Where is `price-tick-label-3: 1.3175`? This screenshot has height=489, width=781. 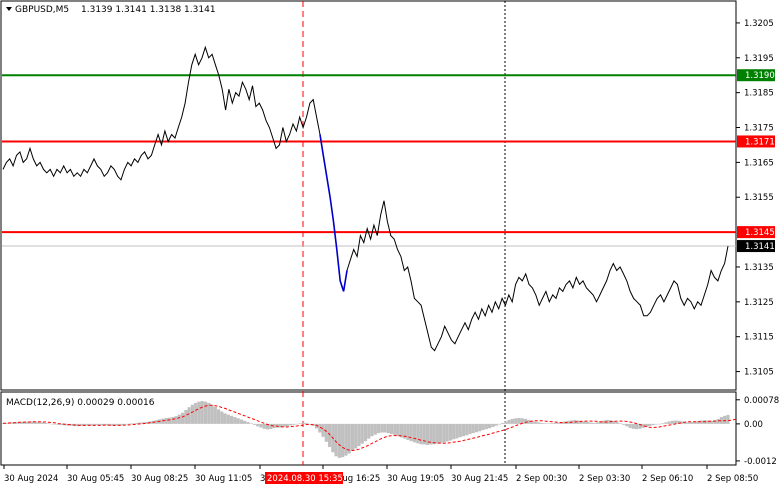 price-tick-label-3: 1.3175 is located at coordinates (759, 129).